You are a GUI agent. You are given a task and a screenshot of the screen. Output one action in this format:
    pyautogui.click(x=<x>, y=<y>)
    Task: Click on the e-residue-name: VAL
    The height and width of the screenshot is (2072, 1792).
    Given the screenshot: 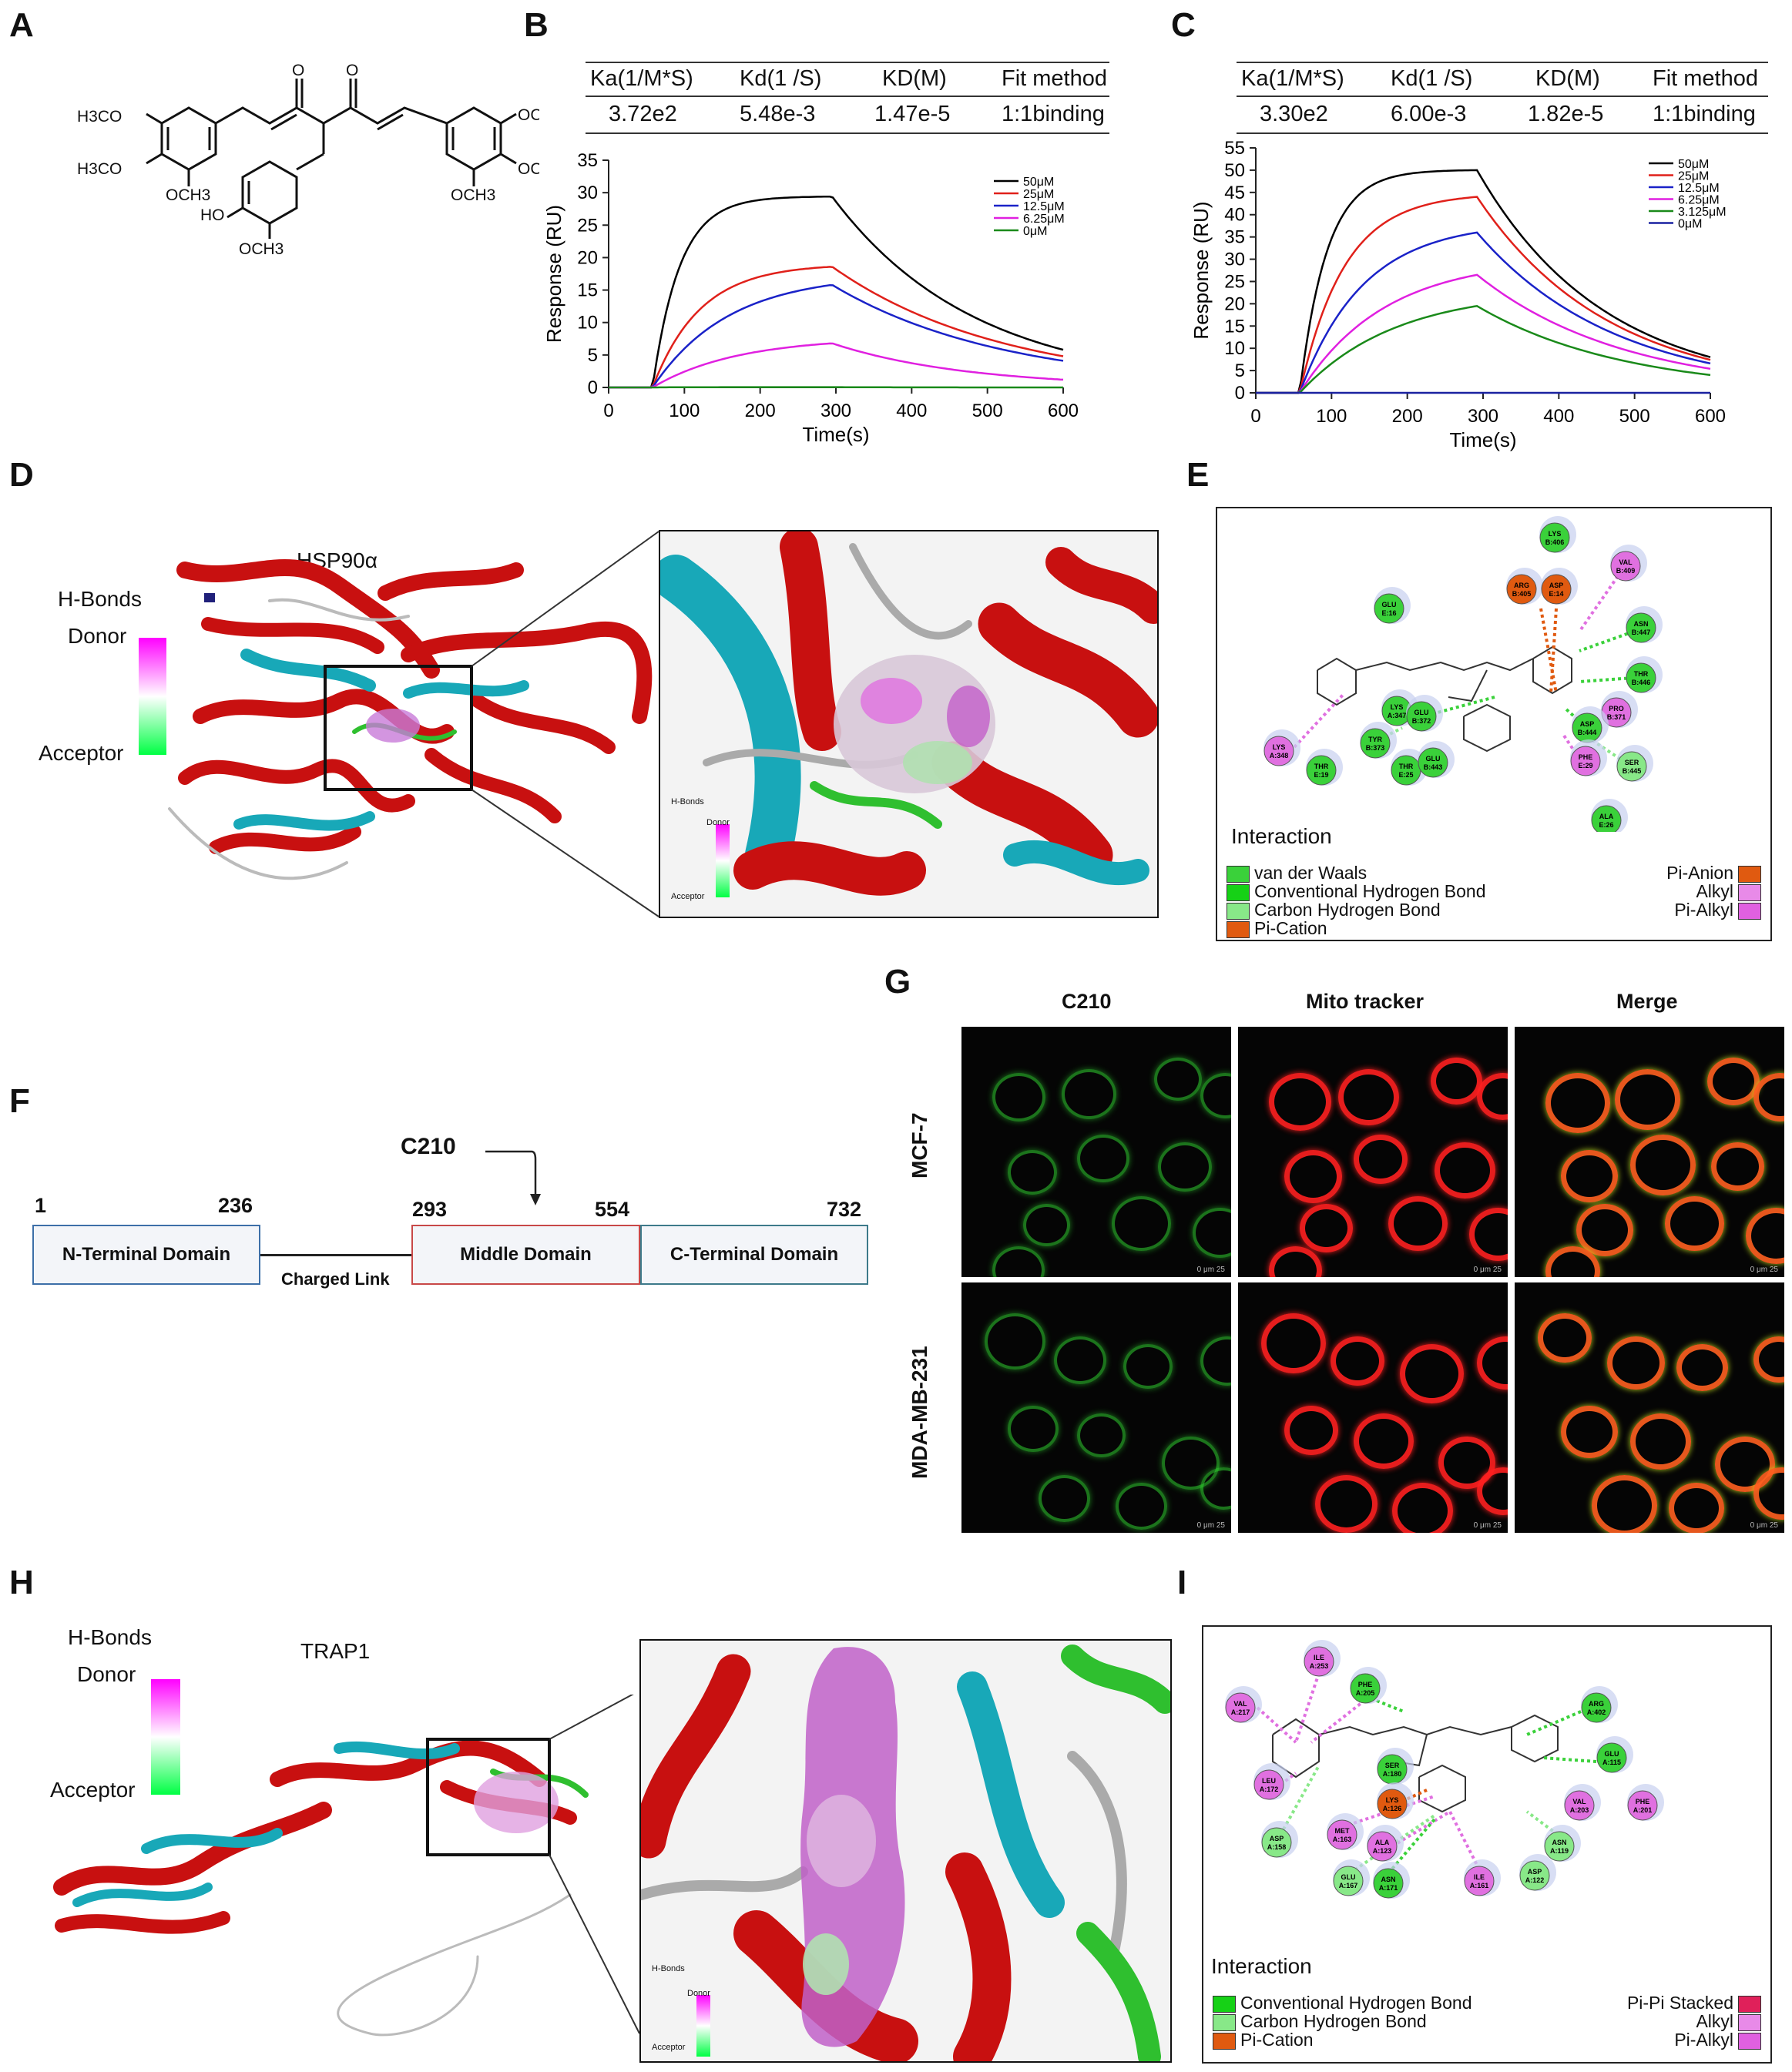 What is the action you would take?
    pyautogui.click(x=1626, y=562)
    